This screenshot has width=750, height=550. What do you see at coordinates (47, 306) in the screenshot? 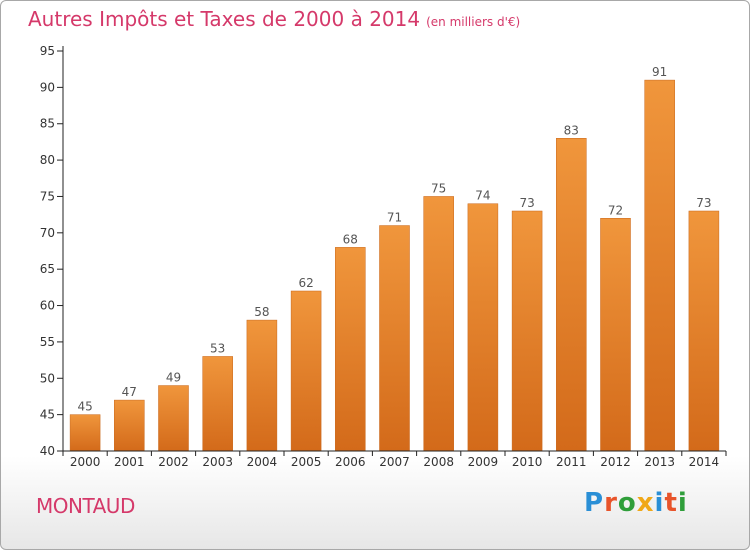
I see `y-tick-label: 60` at bounding box center [47, 306].